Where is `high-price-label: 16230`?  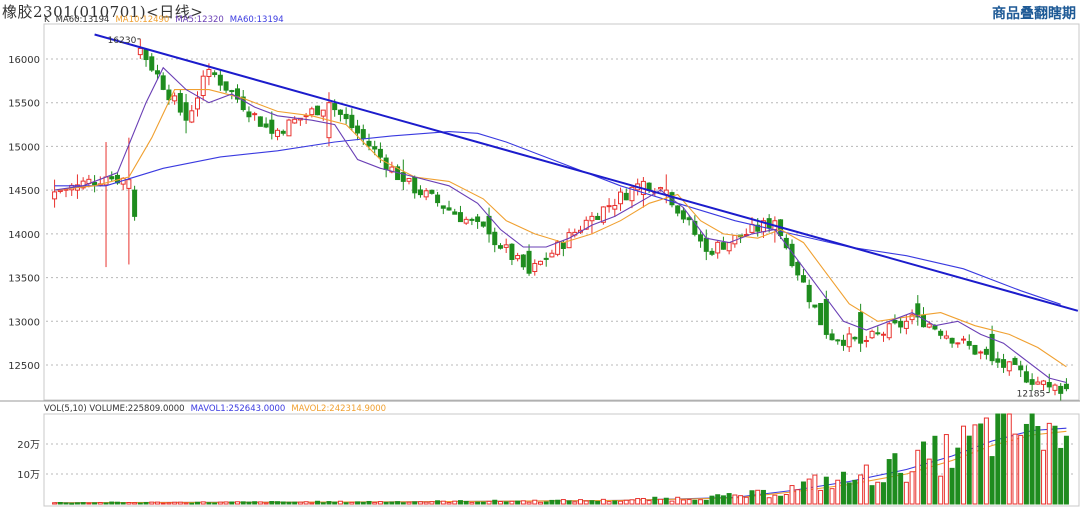 high-price-label: 16230 is located at coordinates (122, 41).